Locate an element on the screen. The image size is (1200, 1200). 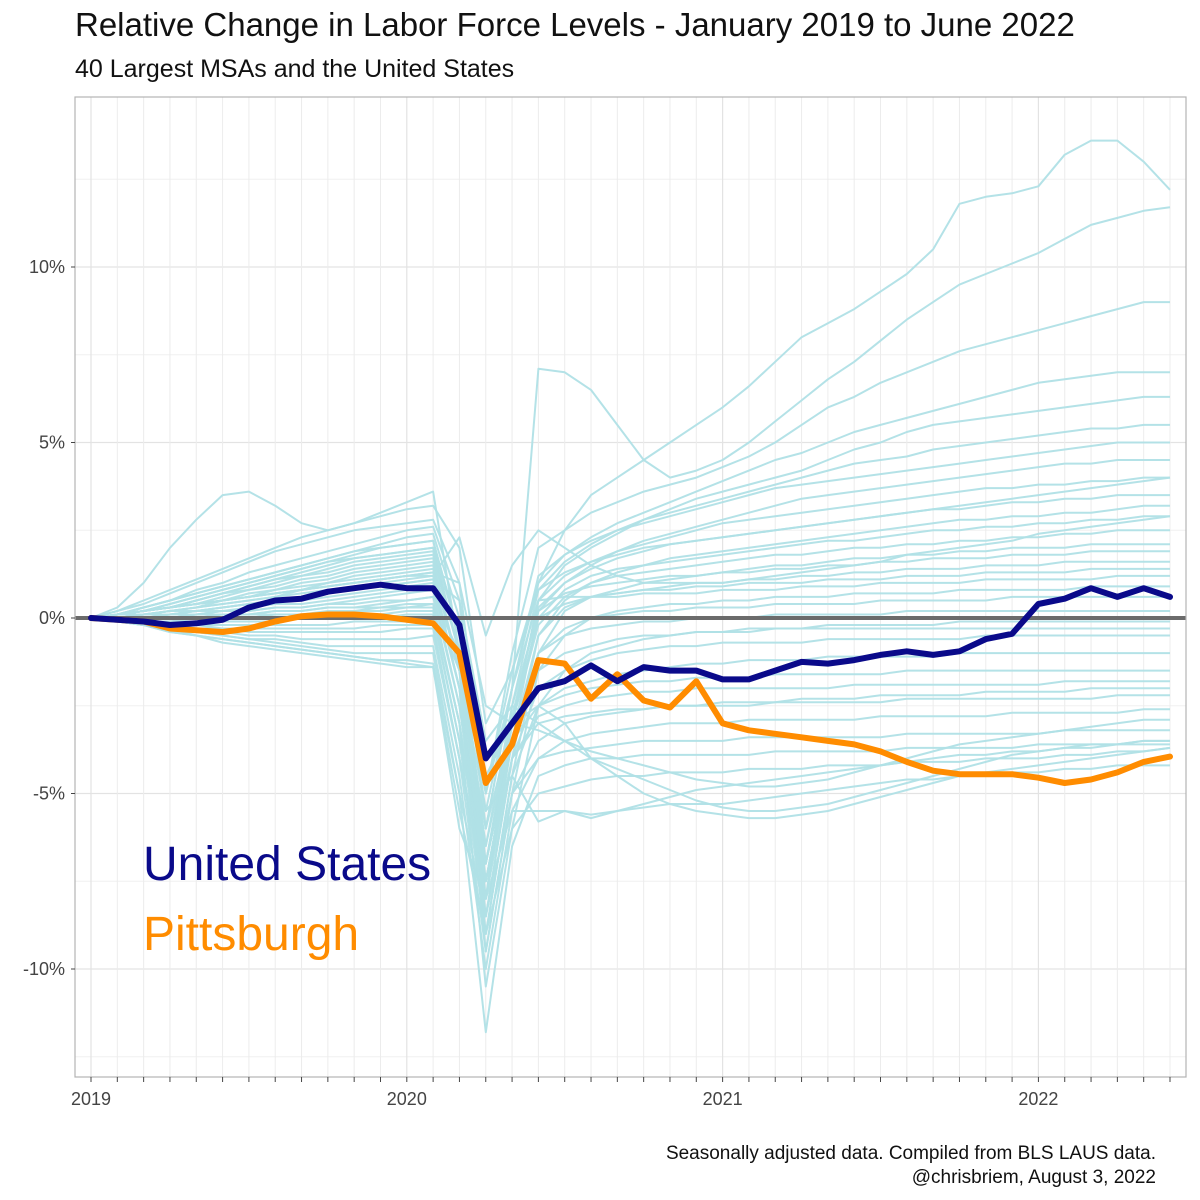
series-line-pittsburgh is located at coordinates (630, 698).